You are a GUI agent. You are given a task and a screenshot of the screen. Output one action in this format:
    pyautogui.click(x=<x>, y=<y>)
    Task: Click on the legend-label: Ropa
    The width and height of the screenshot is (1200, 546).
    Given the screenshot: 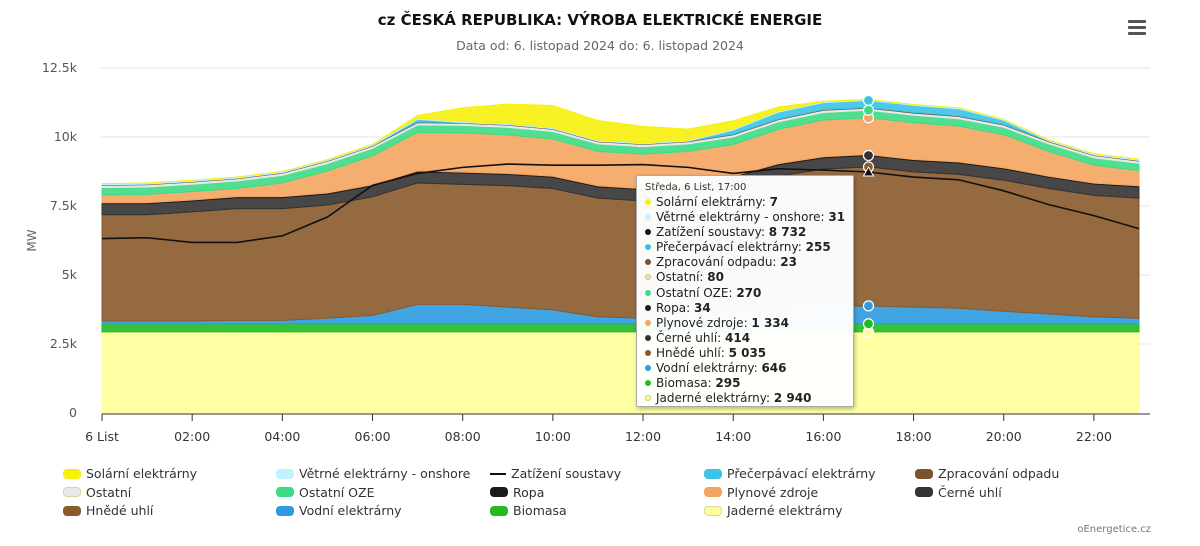 What is the action you would take?
    pyautogui.click(x=529, y=492)
    